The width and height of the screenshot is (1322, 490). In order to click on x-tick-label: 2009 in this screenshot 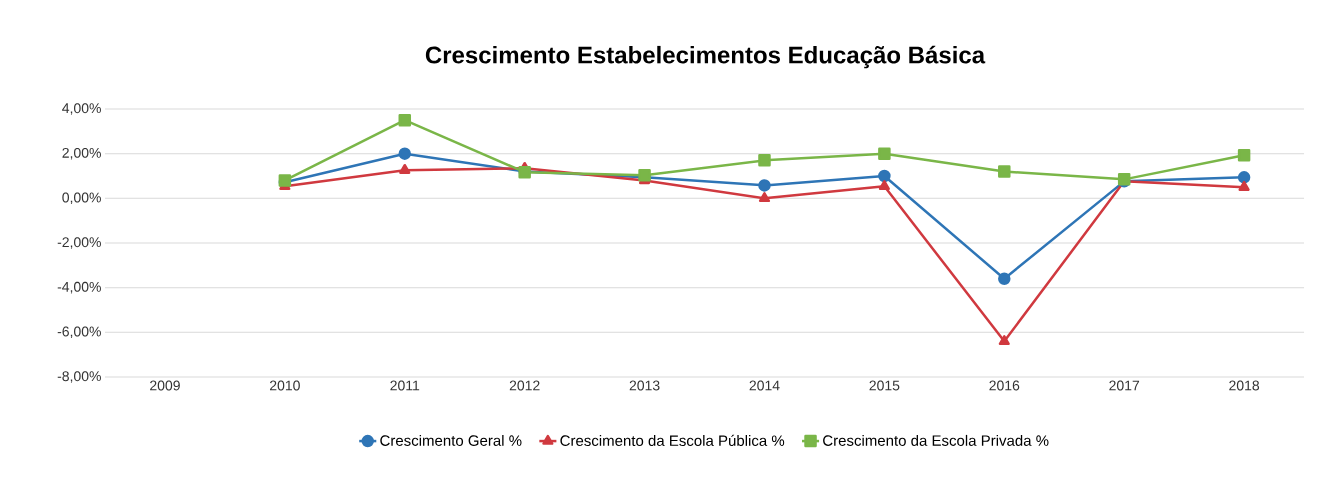, I will do `click(165, 385)`.